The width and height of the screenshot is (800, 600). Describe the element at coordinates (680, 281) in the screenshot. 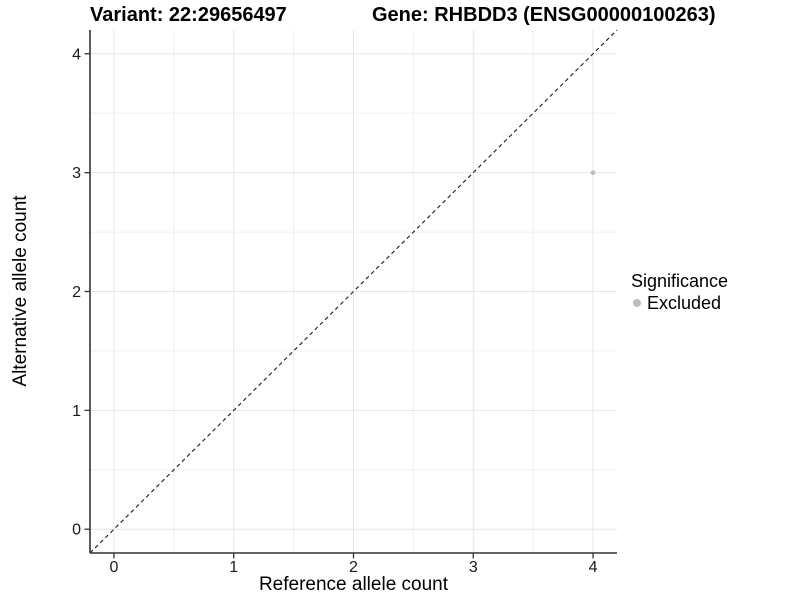

I see `legend-title: Significance` at that location.